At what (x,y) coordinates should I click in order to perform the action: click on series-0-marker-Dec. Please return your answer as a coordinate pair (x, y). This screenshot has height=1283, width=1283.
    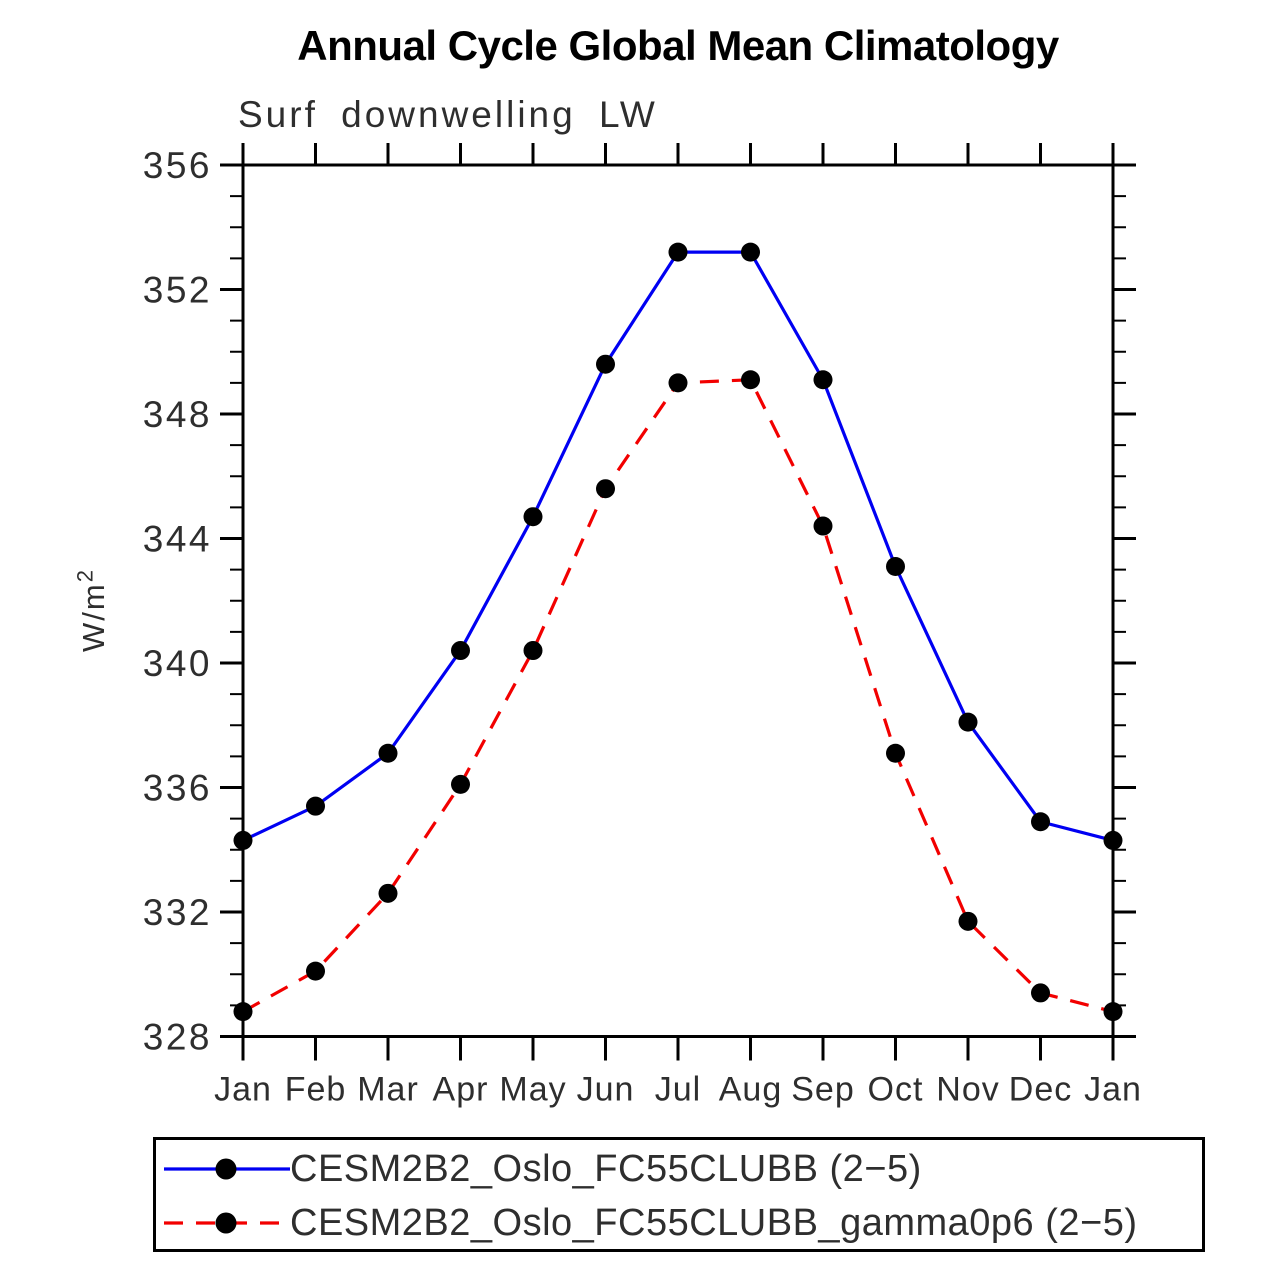
    Looking at the image, I should click on (1040, 822).